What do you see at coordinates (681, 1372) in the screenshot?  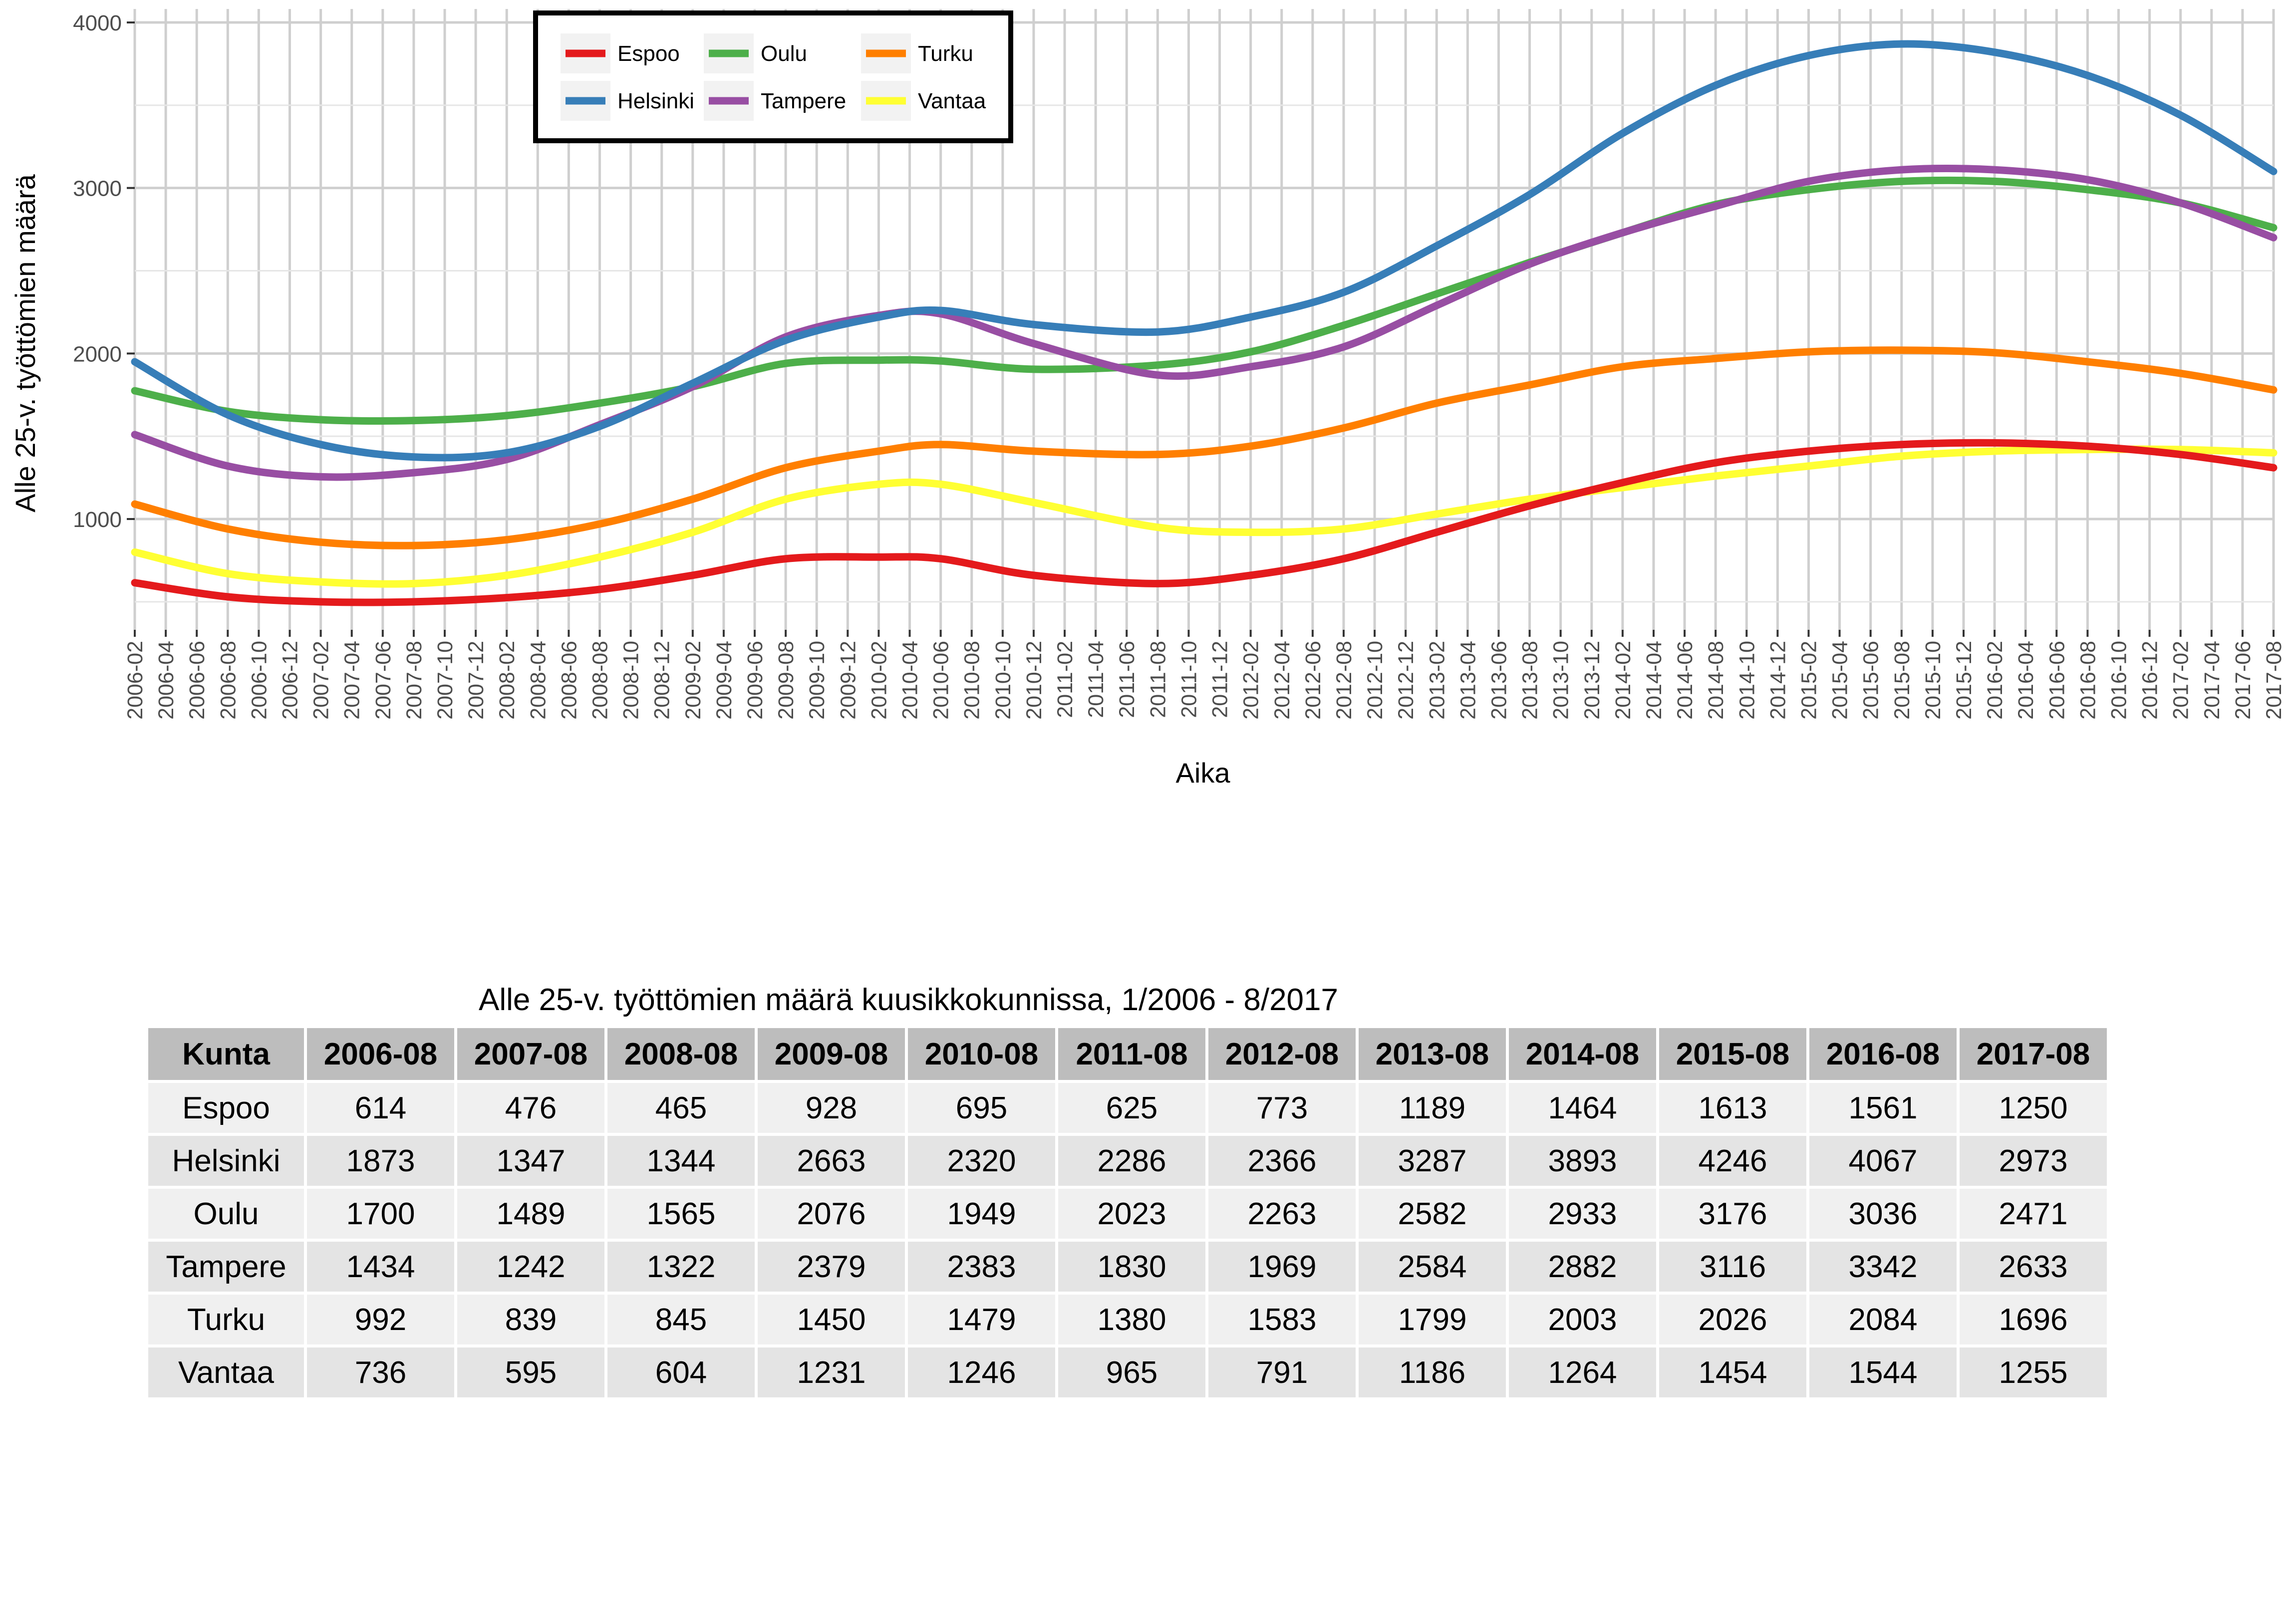 I see `table-cell: 604` at bounding box center [681, 1372].